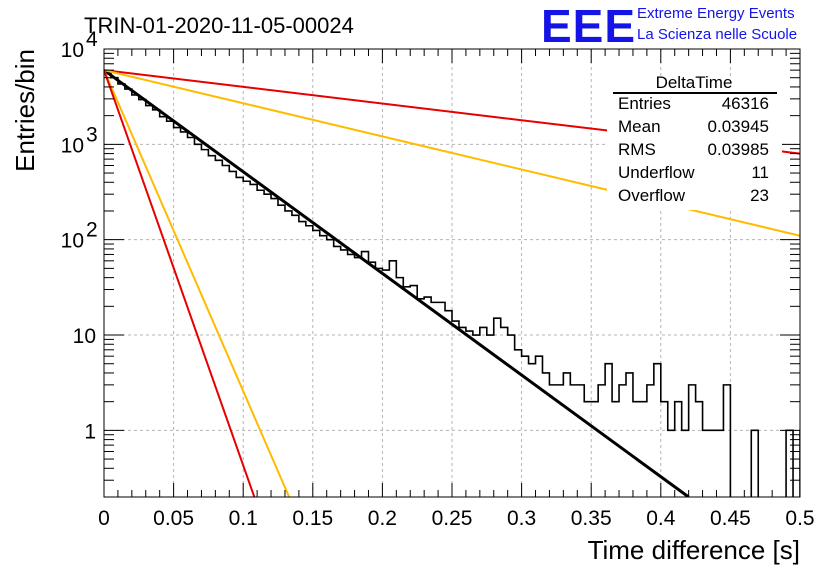 The width and height of the screenshot is (836, 572). What do you see at coordinates (173, 518) in the screenshot?
I see `x-tick-label: 0.05` at bounding box center [173, 518].